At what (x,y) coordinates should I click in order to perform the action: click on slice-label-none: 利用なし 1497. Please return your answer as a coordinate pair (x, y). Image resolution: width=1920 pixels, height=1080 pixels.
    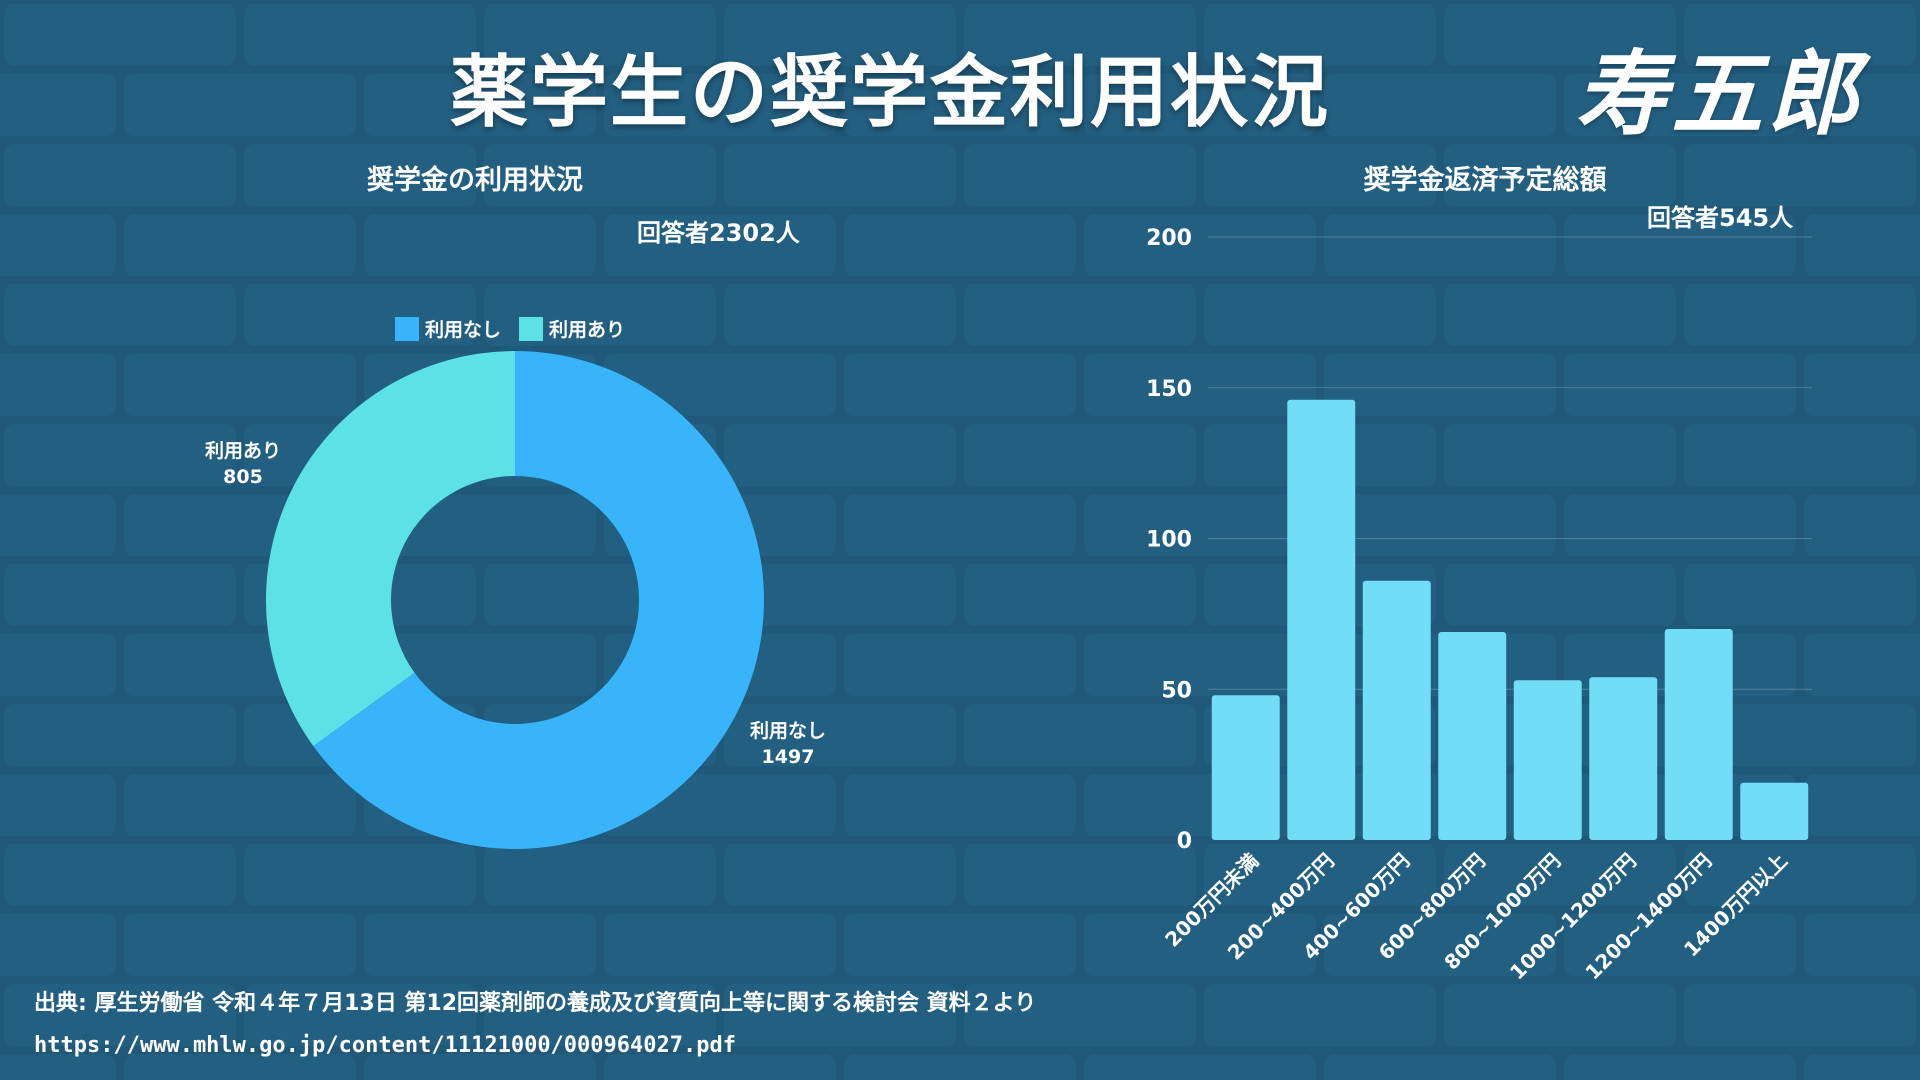
    Looking at the image, I should click on (788, 744).